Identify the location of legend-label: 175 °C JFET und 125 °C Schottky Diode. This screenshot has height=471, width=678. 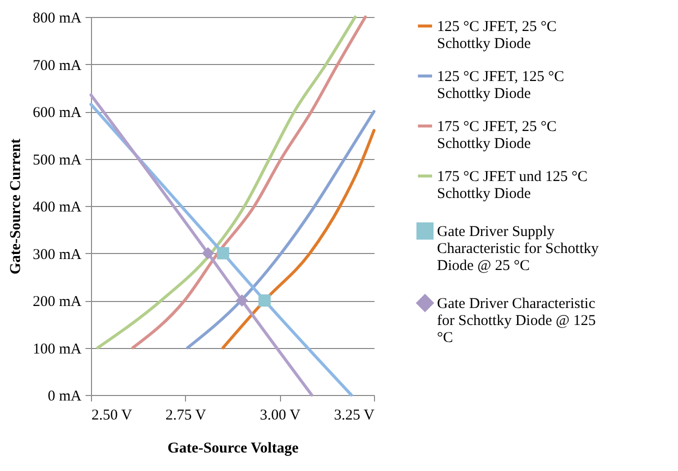
(512, 185).